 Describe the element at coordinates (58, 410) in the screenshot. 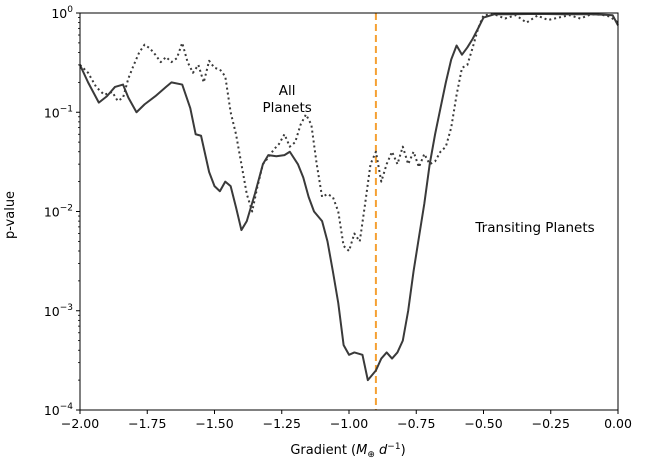

I see `y-tick-label: 10⁻⁴` at that location.